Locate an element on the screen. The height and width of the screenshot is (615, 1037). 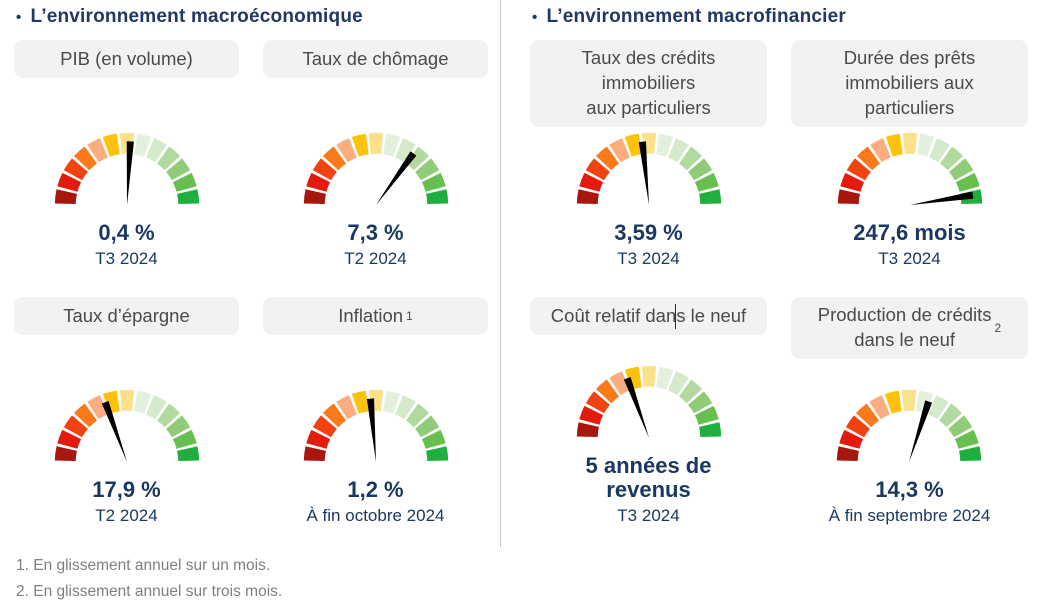
gauge-block: 14,3 % À fin septembre 2024 is located at coordinates (909, 455).